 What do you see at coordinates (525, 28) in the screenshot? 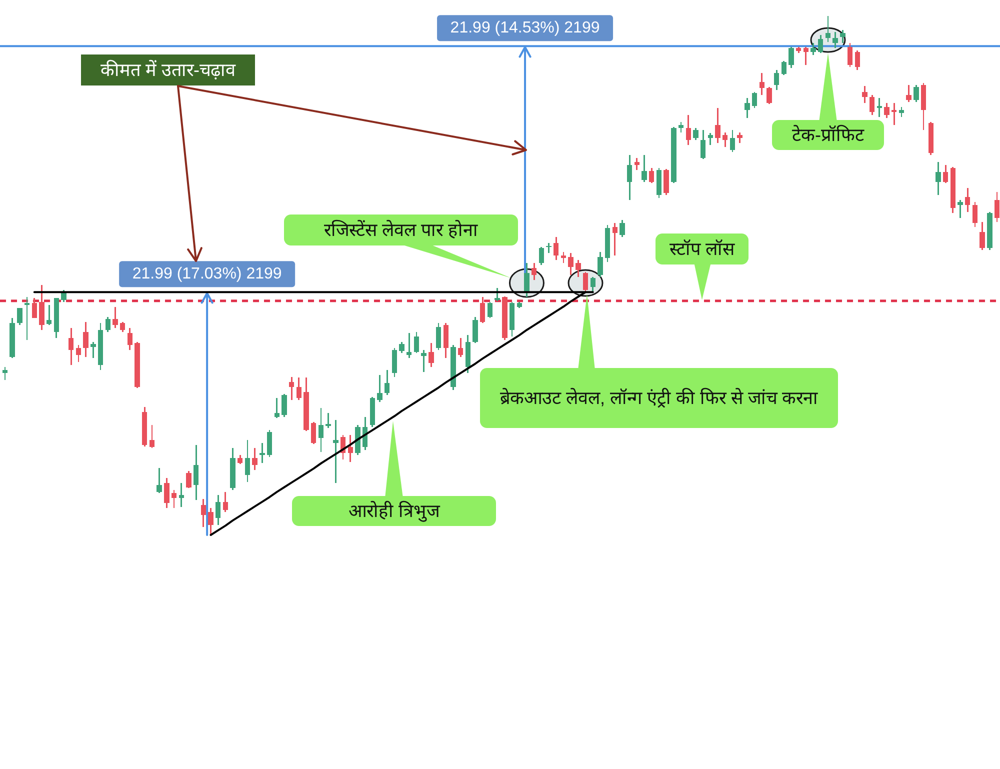
I see `annotation: 21.99 (14.53%) 2199` at bounding box center [525, 28].